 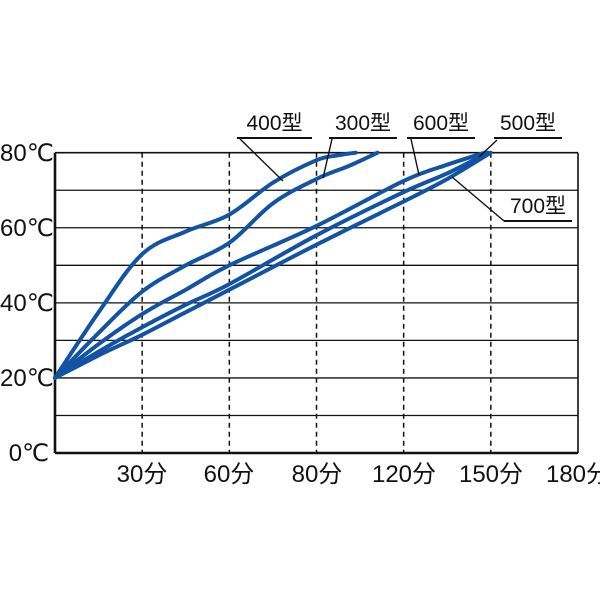 What do you see at coordinates (538, 208) in the screenshot?
I see `series-label-700: 700型` at bounding box center [538, 208].